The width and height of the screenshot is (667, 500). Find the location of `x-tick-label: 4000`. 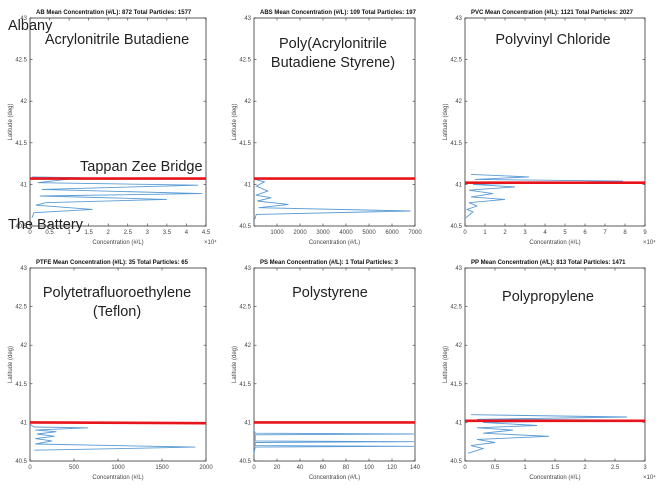

x-tick-label: 4000 is located at coordinates (346, 233).